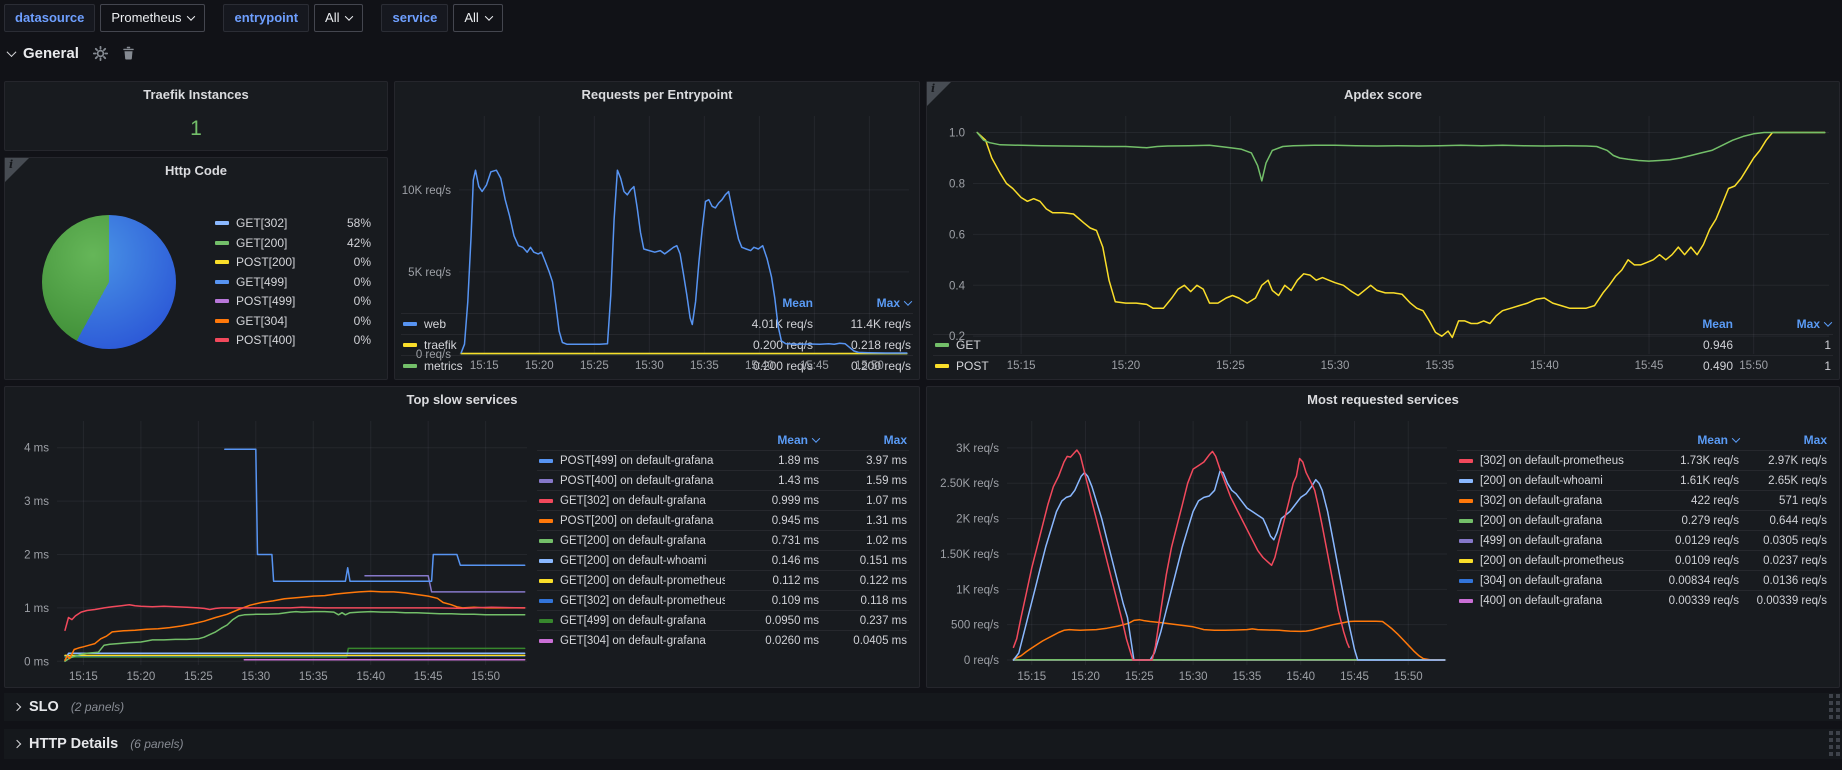 This screenshot has width=1842, height=770. What do you see at coordinates (292, 243) in the screenshot?
I see `legend-item: GET[200] 42%` at bounding box center [292, 243].